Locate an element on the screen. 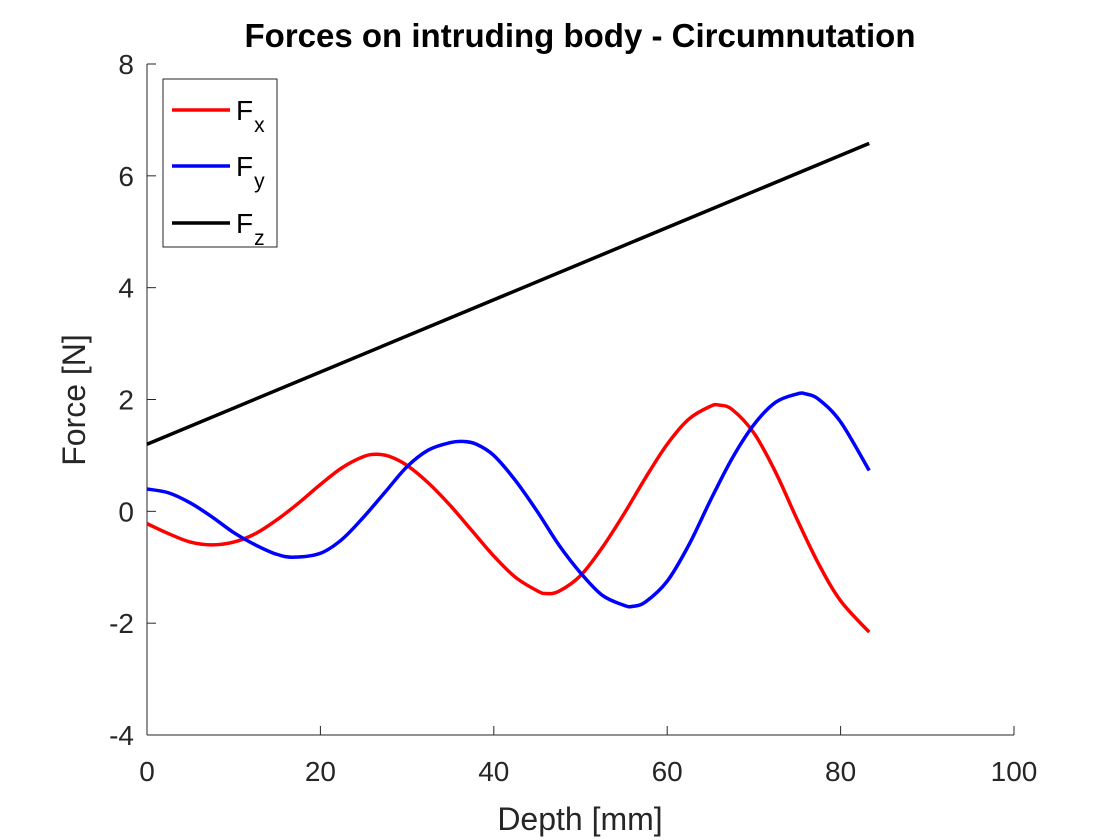 The image size is (1120, 840). x-tick-label: 0 is located at coordinates (147, 771).